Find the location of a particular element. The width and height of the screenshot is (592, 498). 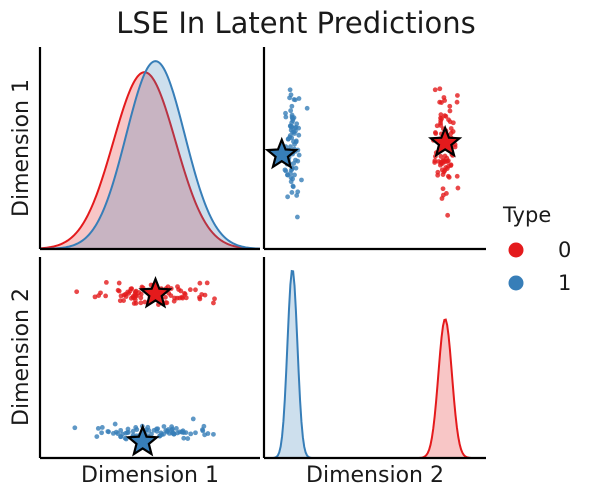

legend-label-0: 0 is located at coordinates (564, 250).